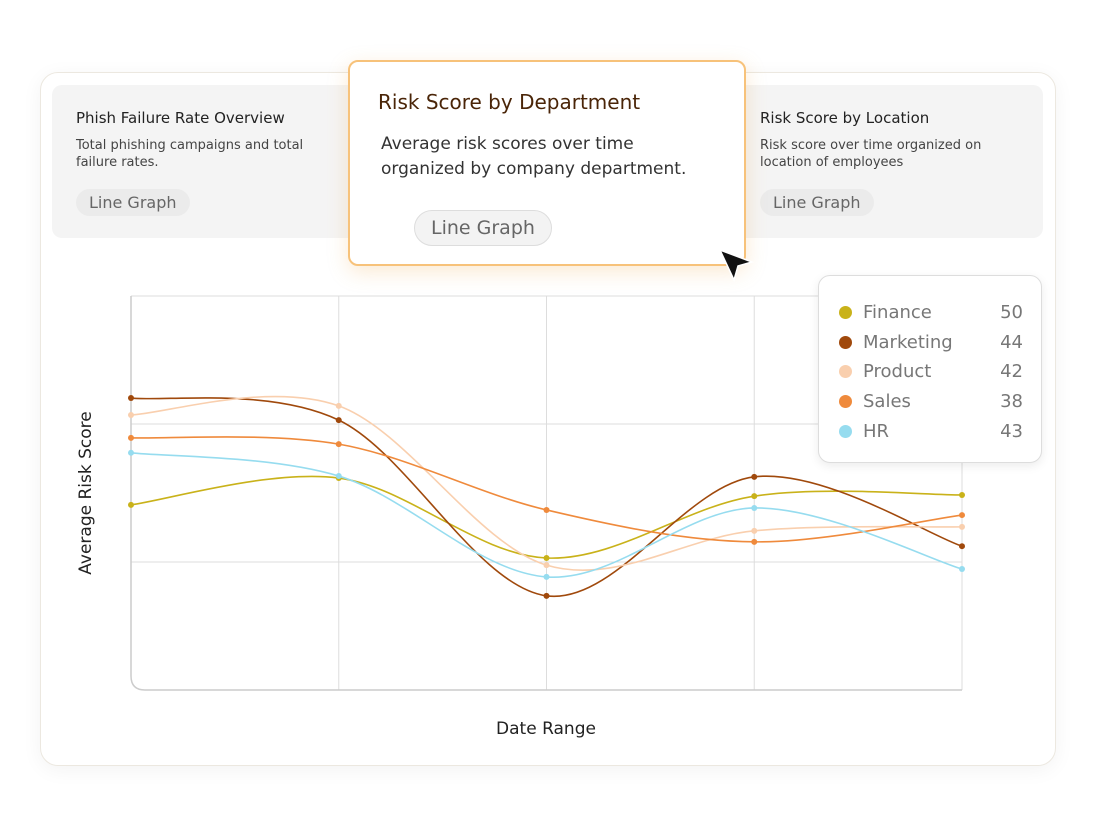  Describe the element at coordinates (180, 118) in the screenshot. I see `card-title: Phish Failure Rate Overview` at that location.